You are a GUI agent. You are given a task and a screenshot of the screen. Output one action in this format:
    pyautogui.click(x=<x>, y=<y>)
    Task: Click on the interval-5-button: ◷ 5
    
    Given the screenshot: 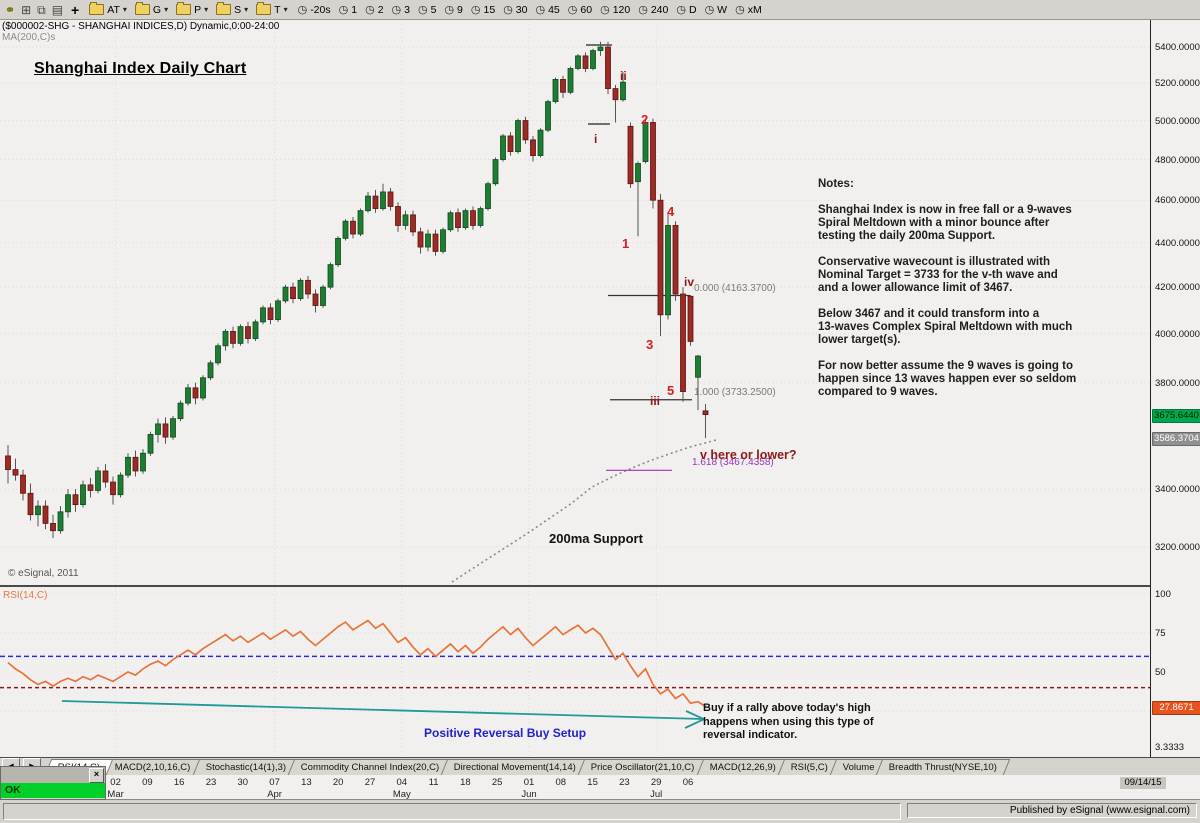 What is the action you would take?
    pyautogui.click(x=427, y=10)
    